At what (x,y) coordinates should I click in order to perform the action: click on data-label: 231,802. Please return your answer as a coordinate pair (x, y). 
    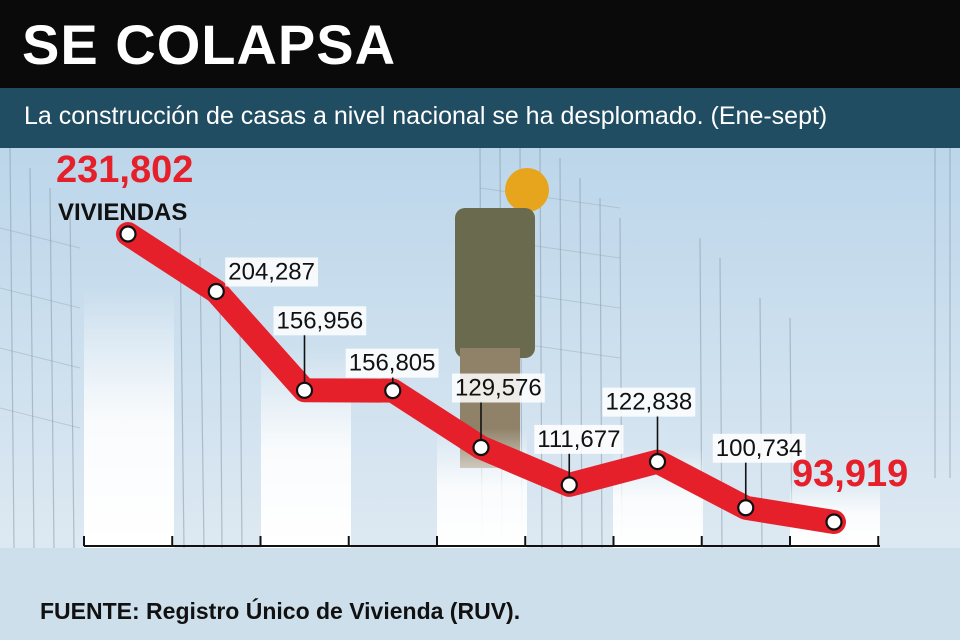
    Looking at the image, I should click on (124, 170).